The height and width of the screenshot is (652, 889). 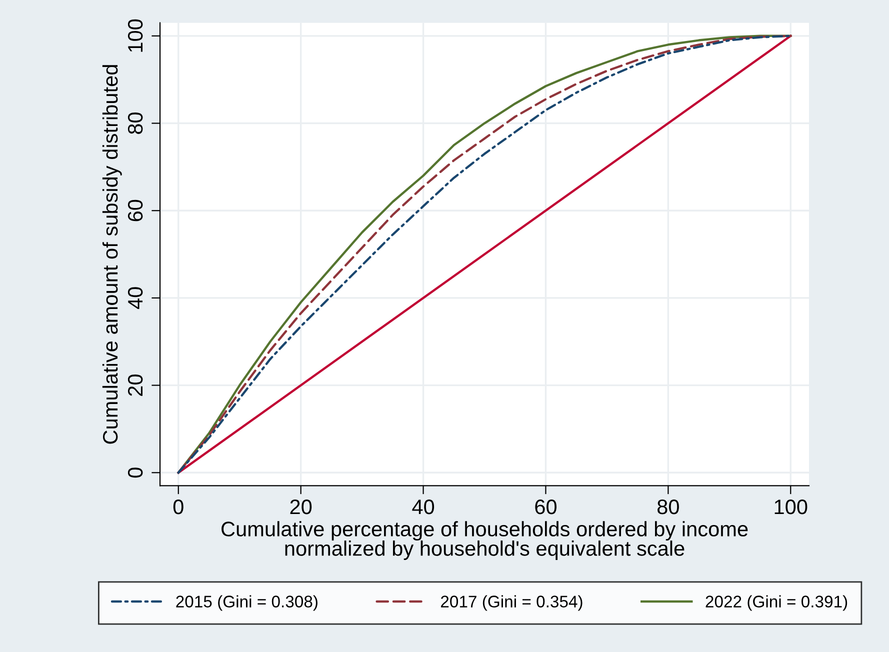 What do you see at coordinates (423, 506) in the screenshot?
I see `x-tick-label: 40` at bounding box center [423, 506].